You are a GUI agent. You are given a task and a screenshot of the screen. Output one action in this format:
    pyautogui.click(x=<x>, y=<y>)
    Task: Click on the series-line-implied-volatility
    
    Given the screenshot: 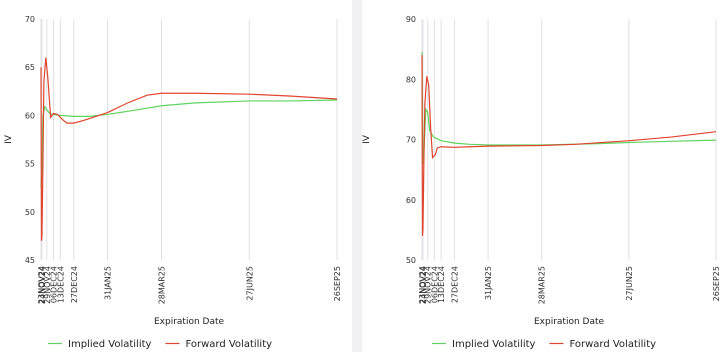 What is the action you would take?
    pyautogui.click(x=189, y=143)
    